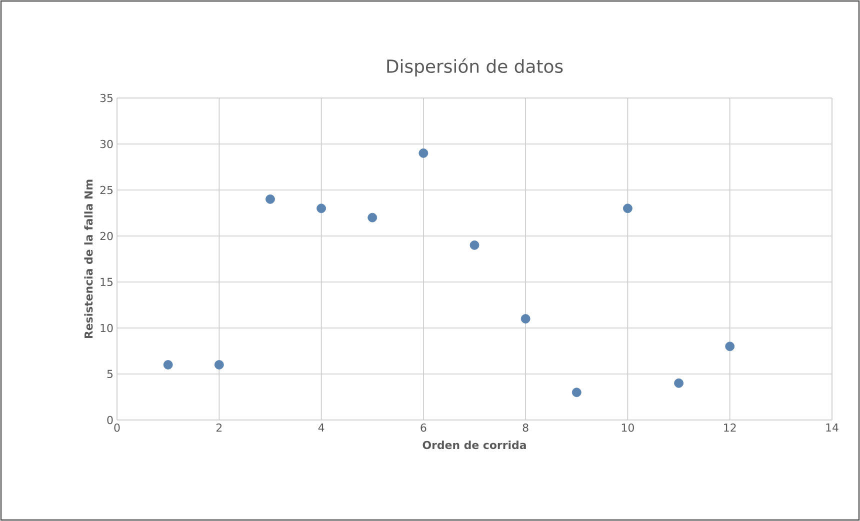  Describe the element at coordinates (106, 328) in the screenshot. I see `y-tick-label: 10` at that location.